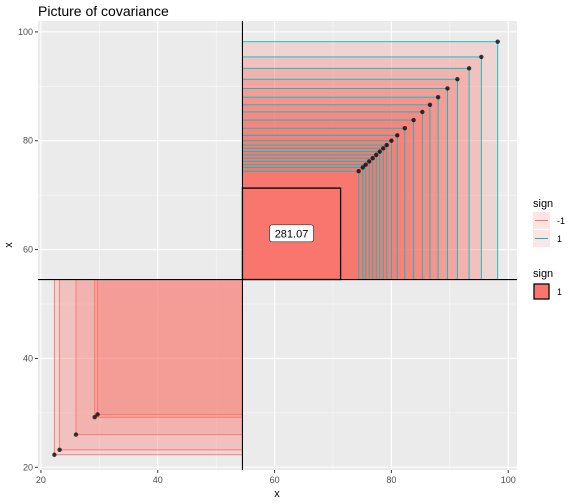 The width and height of the screenshot is (576, 504). I want to click on legend-sign-fill: sign 1, so click(547, 284).